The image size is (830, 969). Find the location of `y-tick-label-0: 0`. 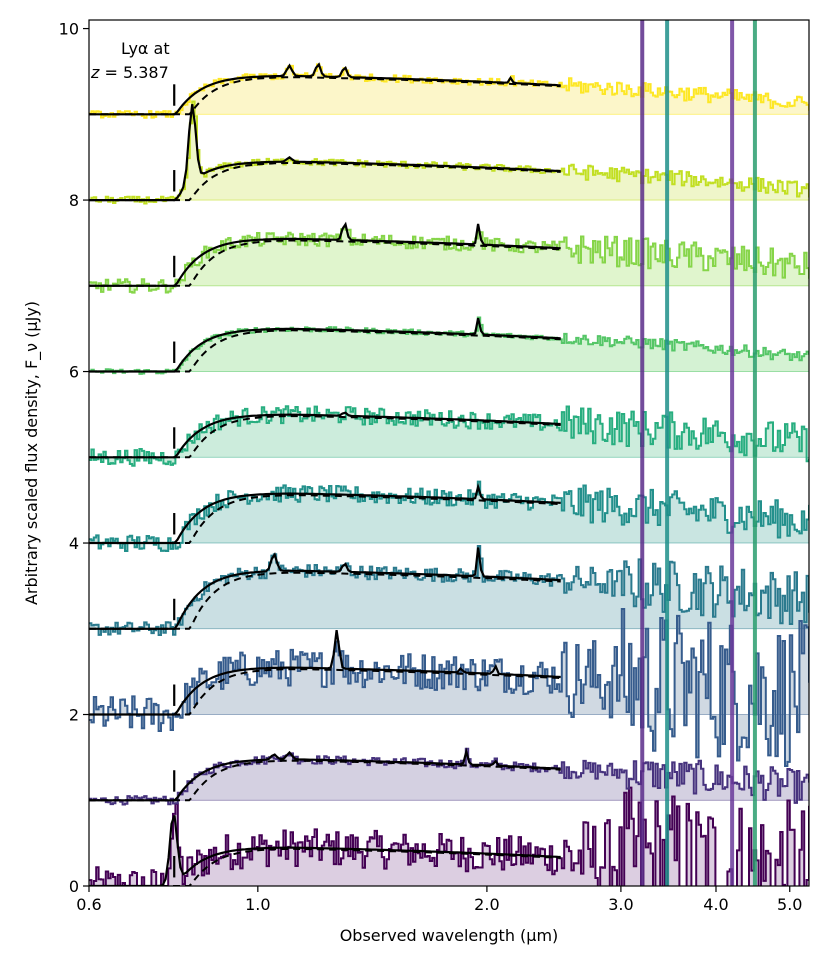

y-tick-label-0: 0 is located at coordinates (74, 886).